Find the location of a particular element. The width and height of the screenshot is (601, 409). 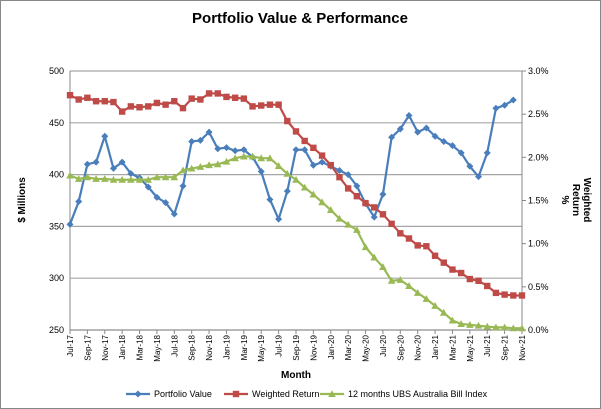

x-tick-label: Sep-20 is located at coordinates (400, 347).